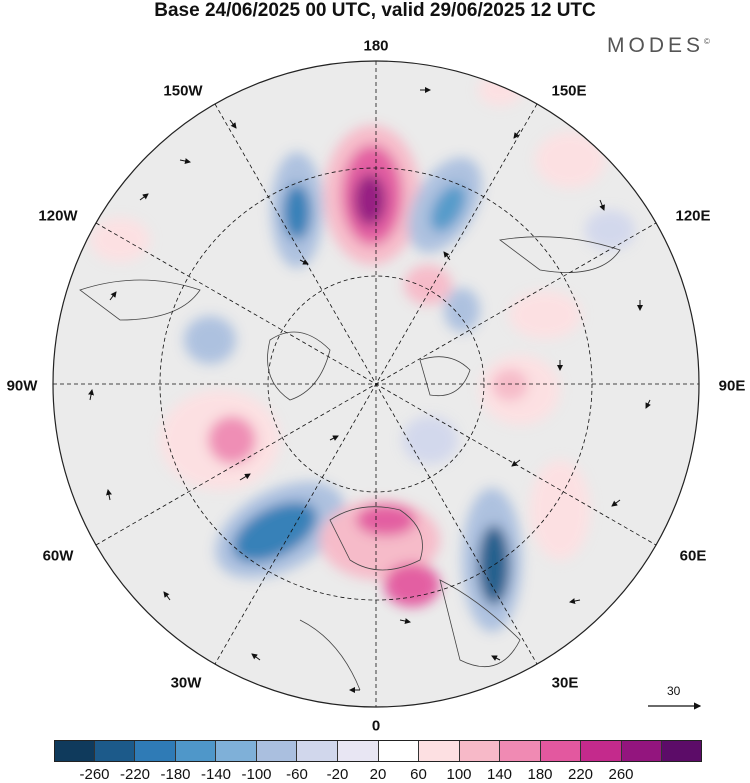  What do you see at coordinates (58, 216) in the screenshot?
I see `label-120w: 120W` at bounding box center [58, 216].